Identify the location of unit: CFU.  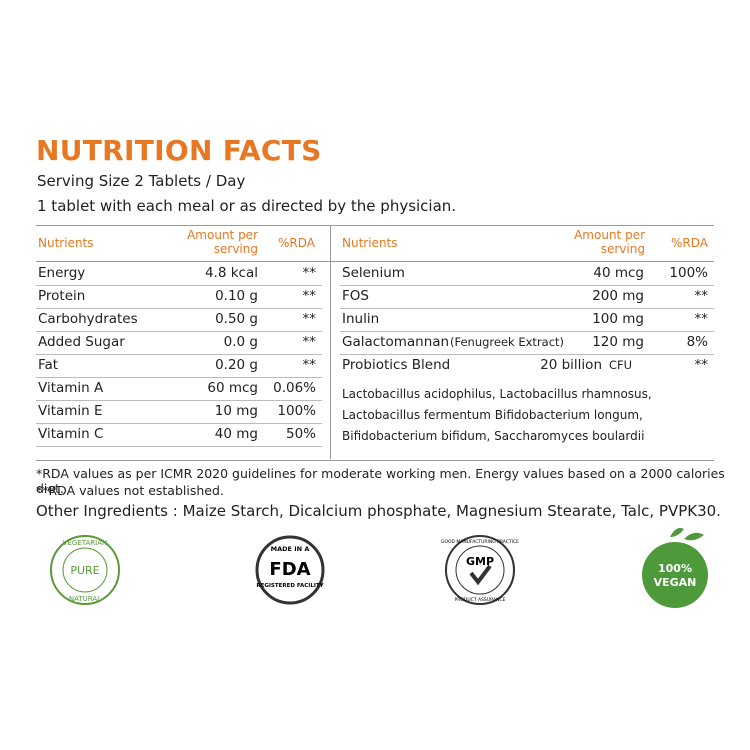
(620, 365).